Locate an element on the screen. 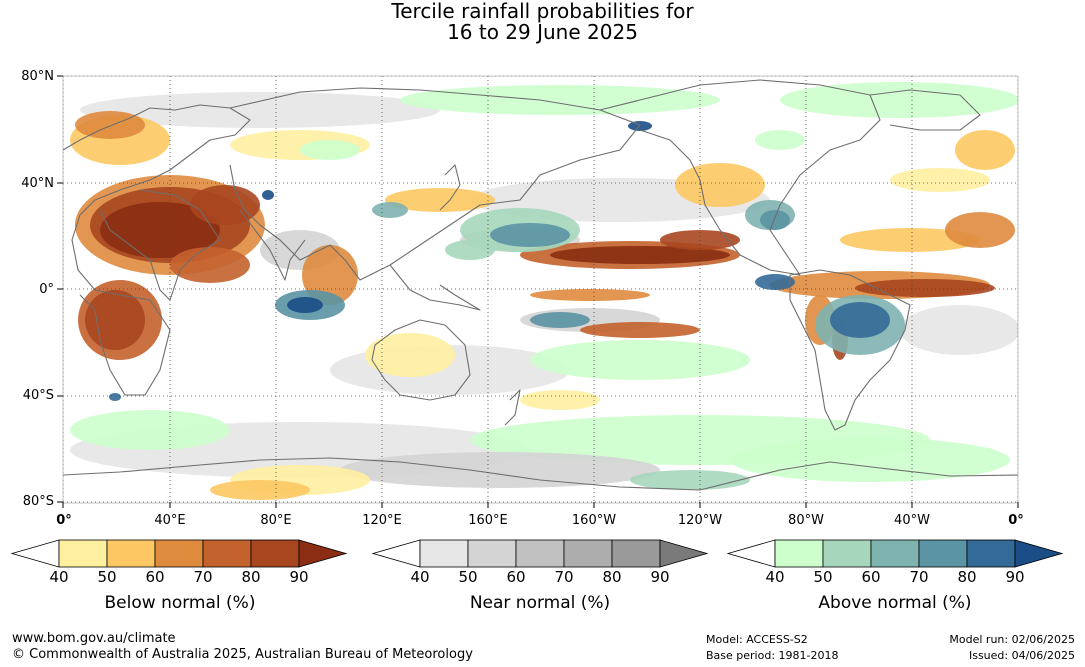 The width and height of the screenshot is (1085, 667). colorbar-below is located at coordinates (179, 553).